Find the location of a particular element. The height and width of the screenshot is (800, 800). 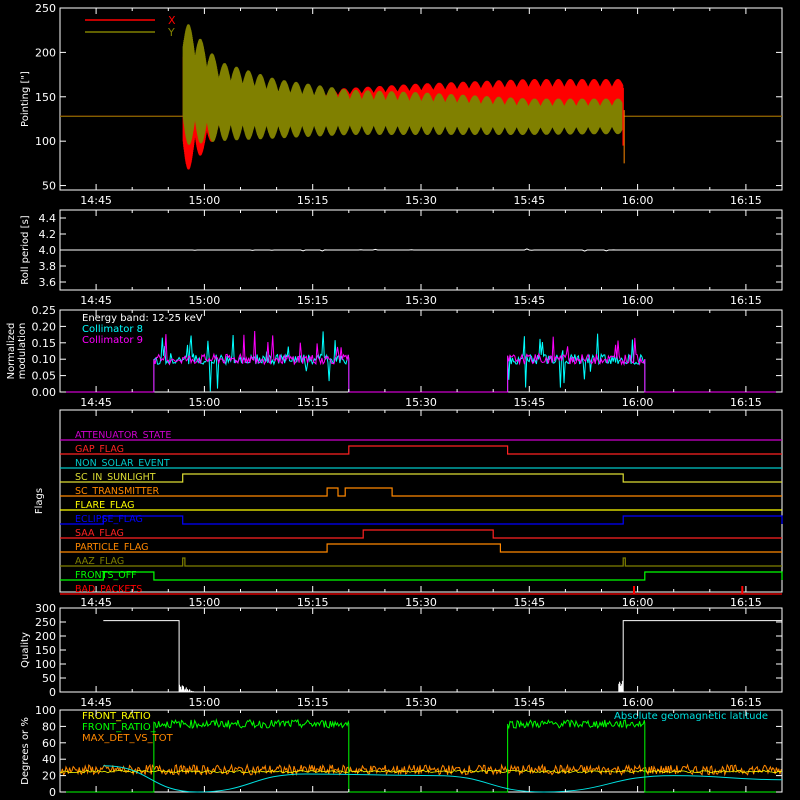

ratios-ytick-label: 60 is located at coordinates (49, 743).